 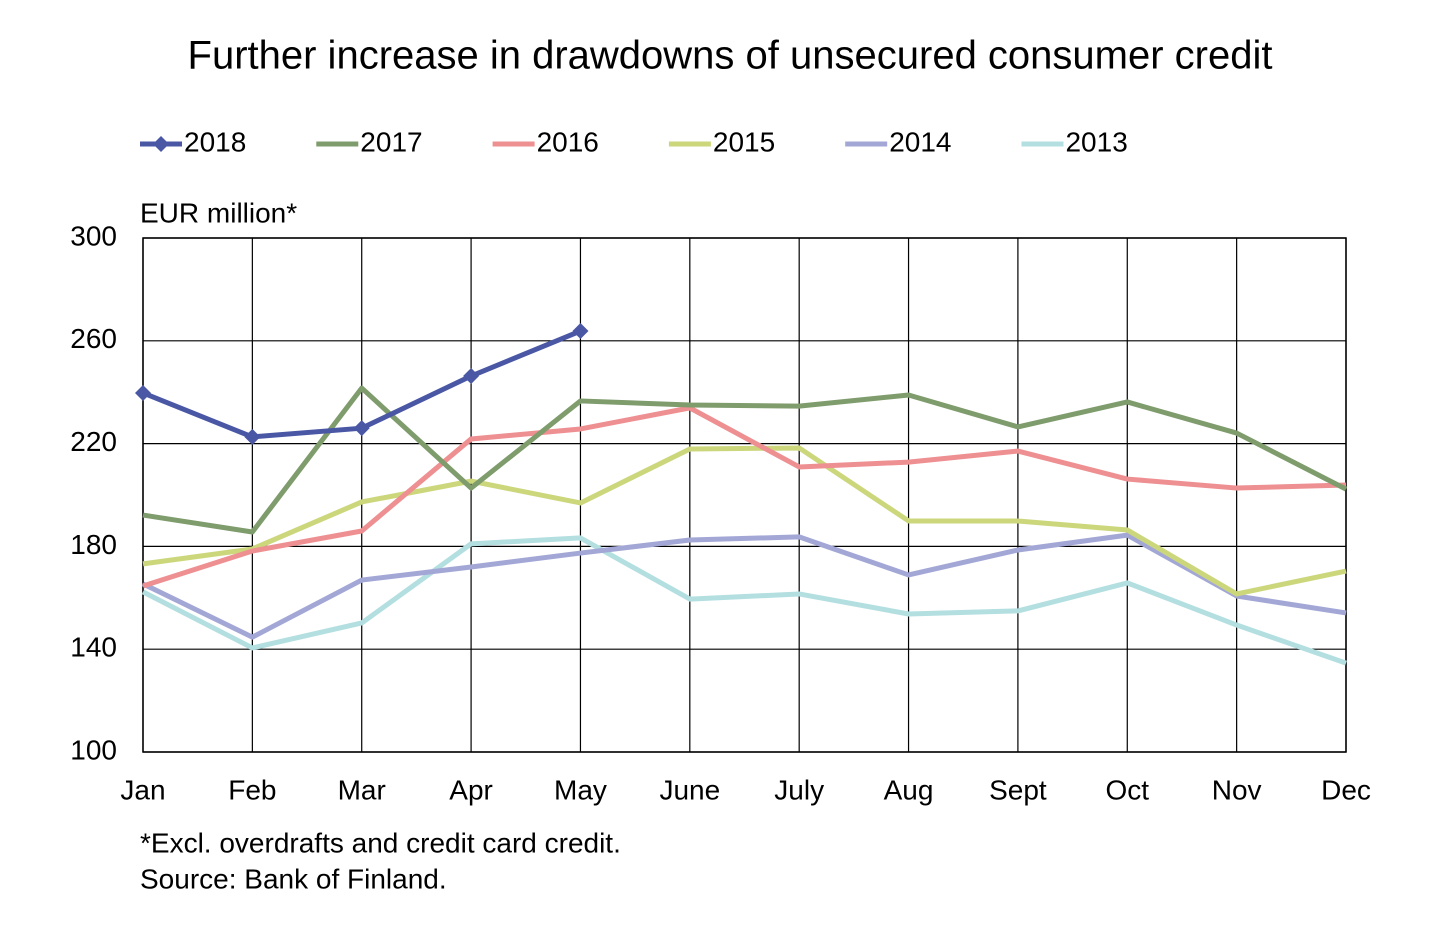 I want to click on y-tick-label: 140, so click(x=93, y=647).